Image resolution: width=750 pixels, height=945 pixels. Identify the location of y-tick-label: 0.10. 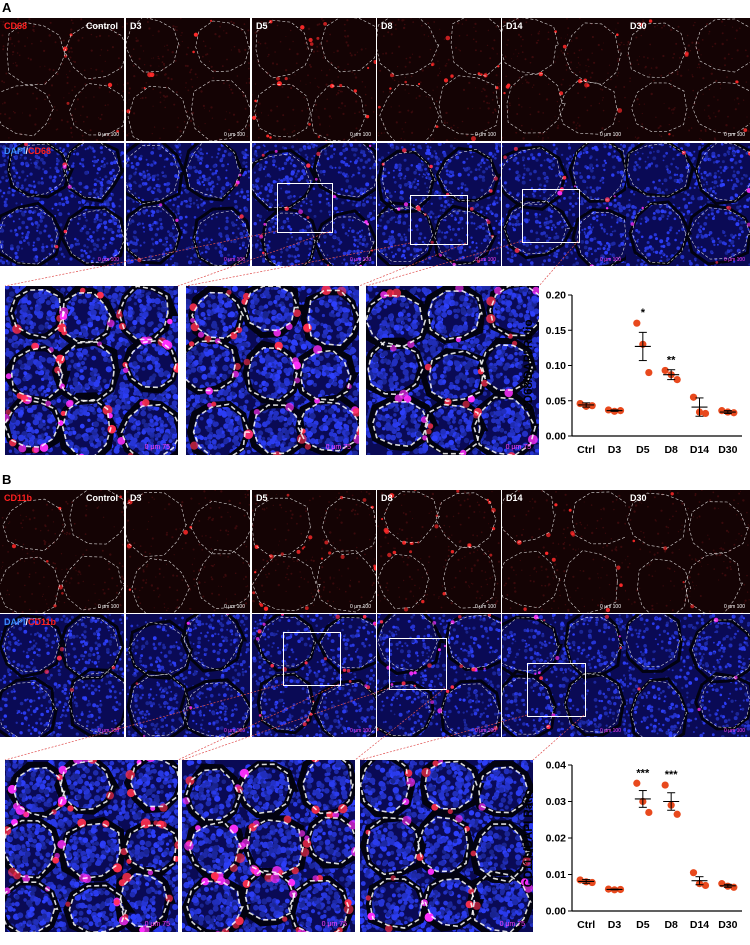
(556, 366).